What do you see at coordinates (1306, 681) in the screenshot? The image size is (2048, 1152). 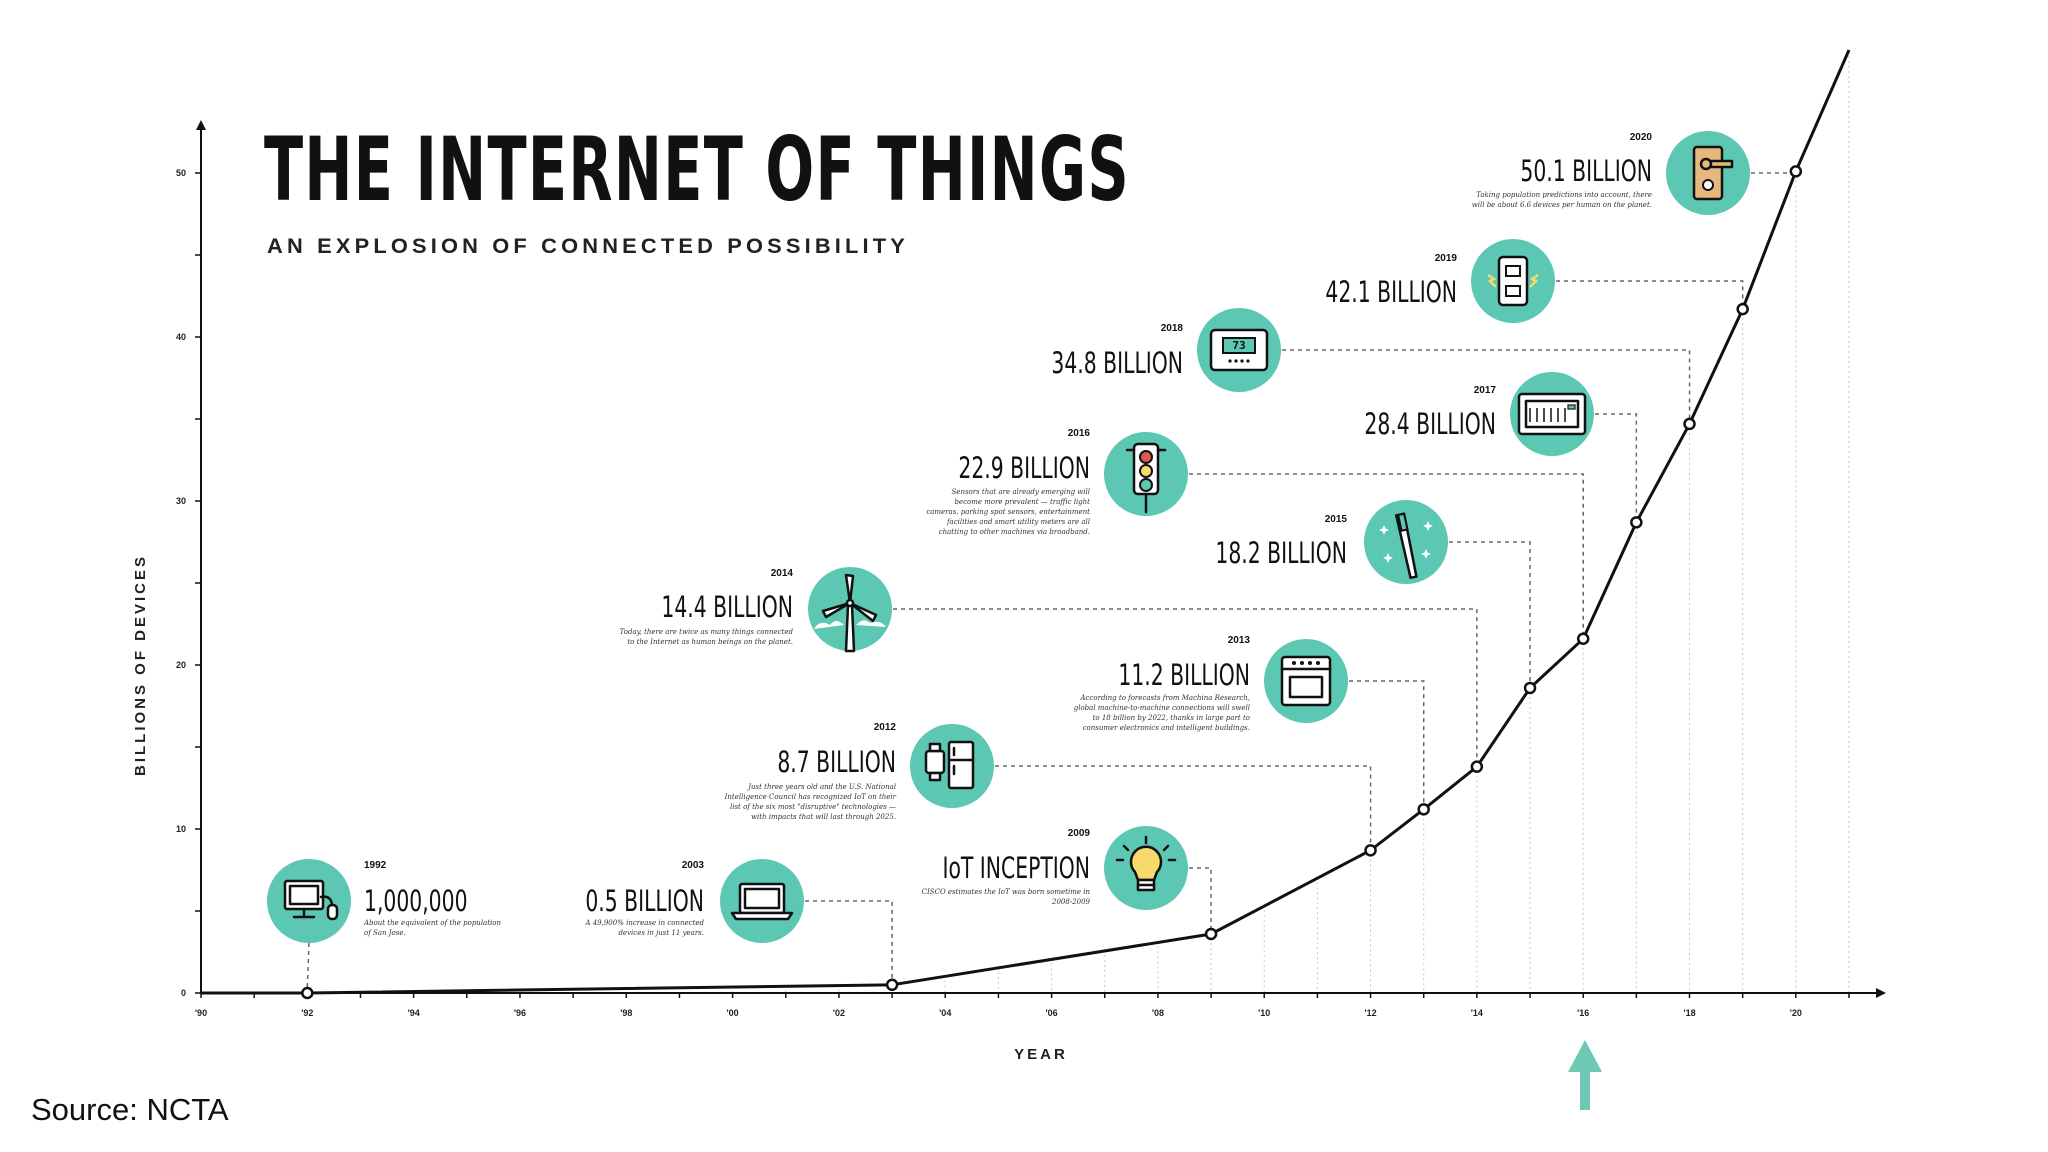 I see `oven-icon` at bounding box center [1306, 681].